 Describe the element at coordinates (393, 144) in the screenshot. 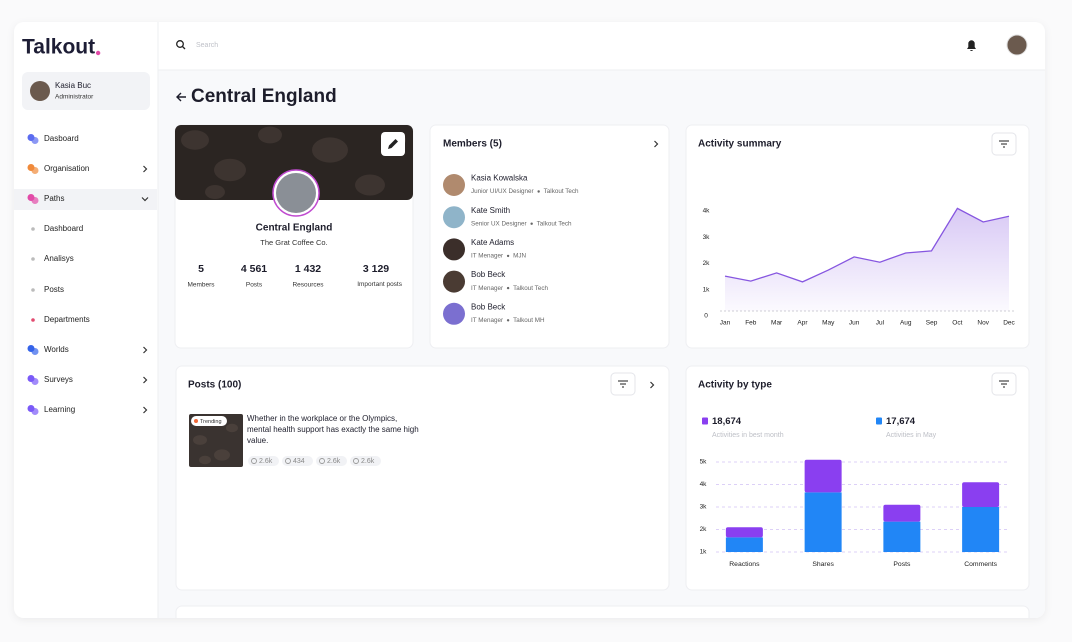

I see `edit-icon` at that location.